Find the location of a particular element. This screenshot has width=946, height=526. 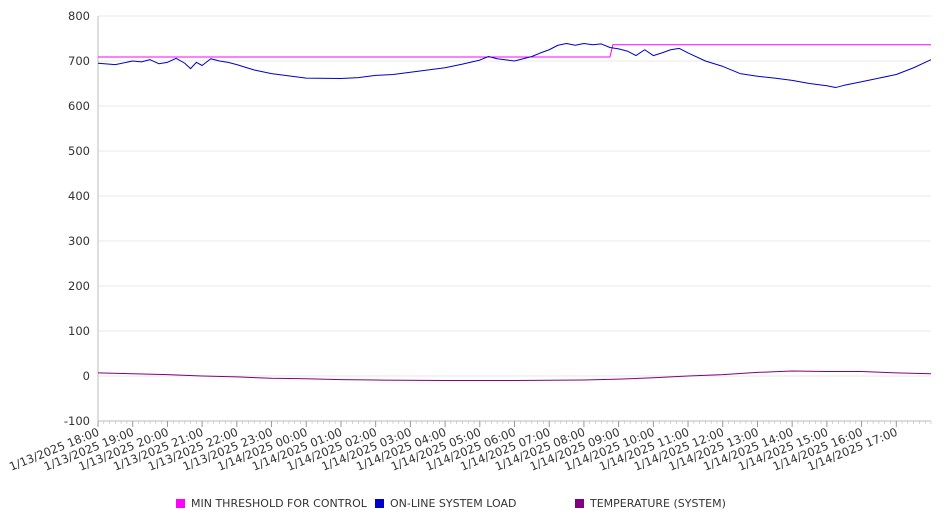

legend-label-system-load: ON-LINE SYSTEM LOAD is located at coordinates (453, 503).